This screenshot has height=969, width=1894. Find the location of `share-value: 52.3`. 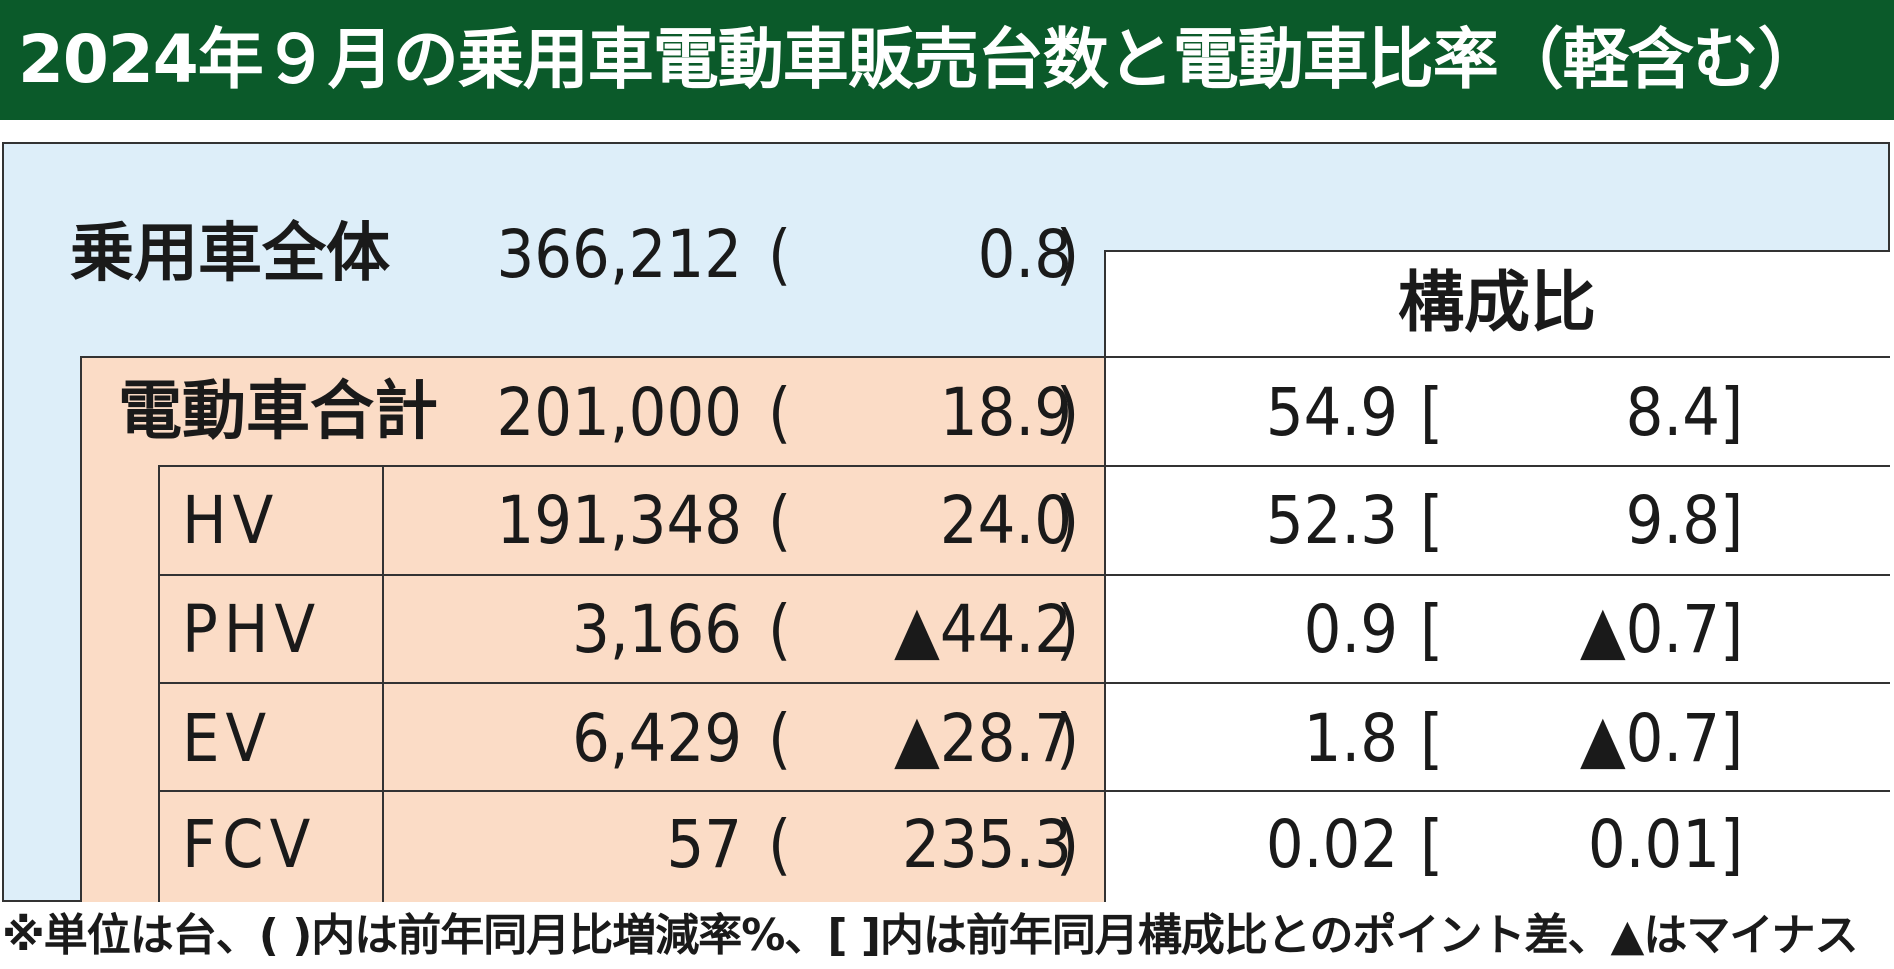

share-value: 52.3 is located at coordinates (1331, 520).